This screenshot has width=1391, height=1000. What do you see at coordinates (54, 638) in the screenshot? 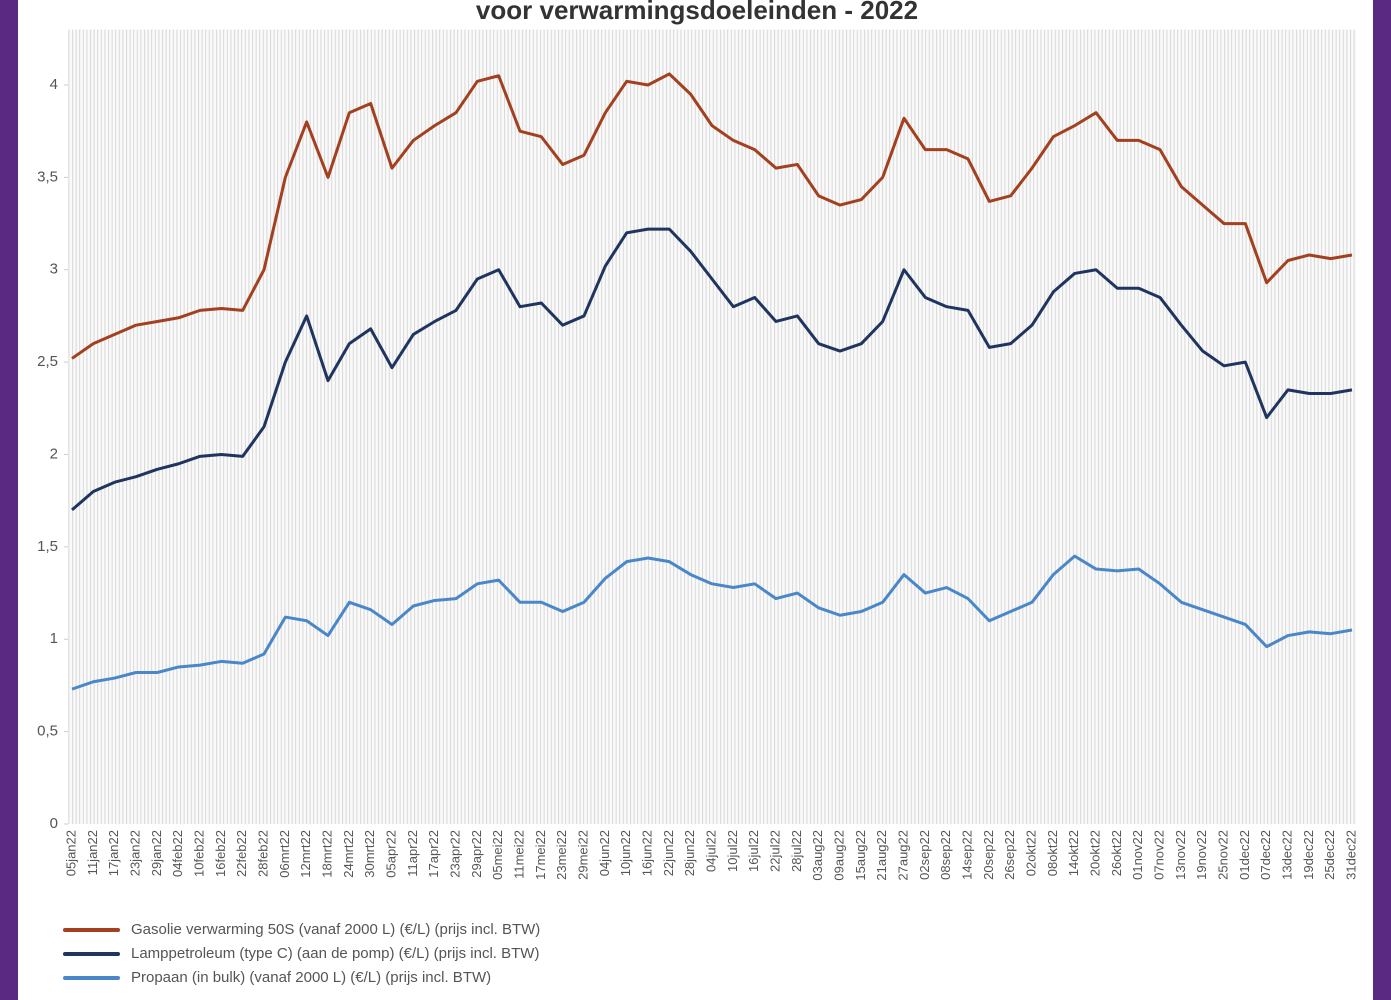
I see `y-tick-label: 1` at bounding box center [54, 638].